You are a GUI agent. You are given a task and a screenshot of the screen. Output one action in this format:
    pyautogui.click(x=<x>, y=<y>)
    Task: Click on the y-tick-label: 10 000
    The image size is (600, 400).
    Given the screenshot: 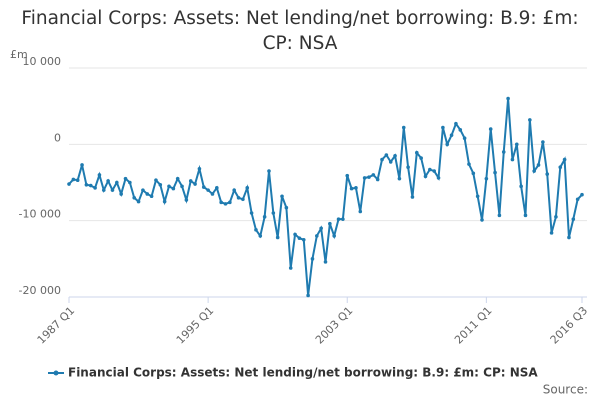 What is the action you would take?
    pyautogui.click(x=42, y=61)
    